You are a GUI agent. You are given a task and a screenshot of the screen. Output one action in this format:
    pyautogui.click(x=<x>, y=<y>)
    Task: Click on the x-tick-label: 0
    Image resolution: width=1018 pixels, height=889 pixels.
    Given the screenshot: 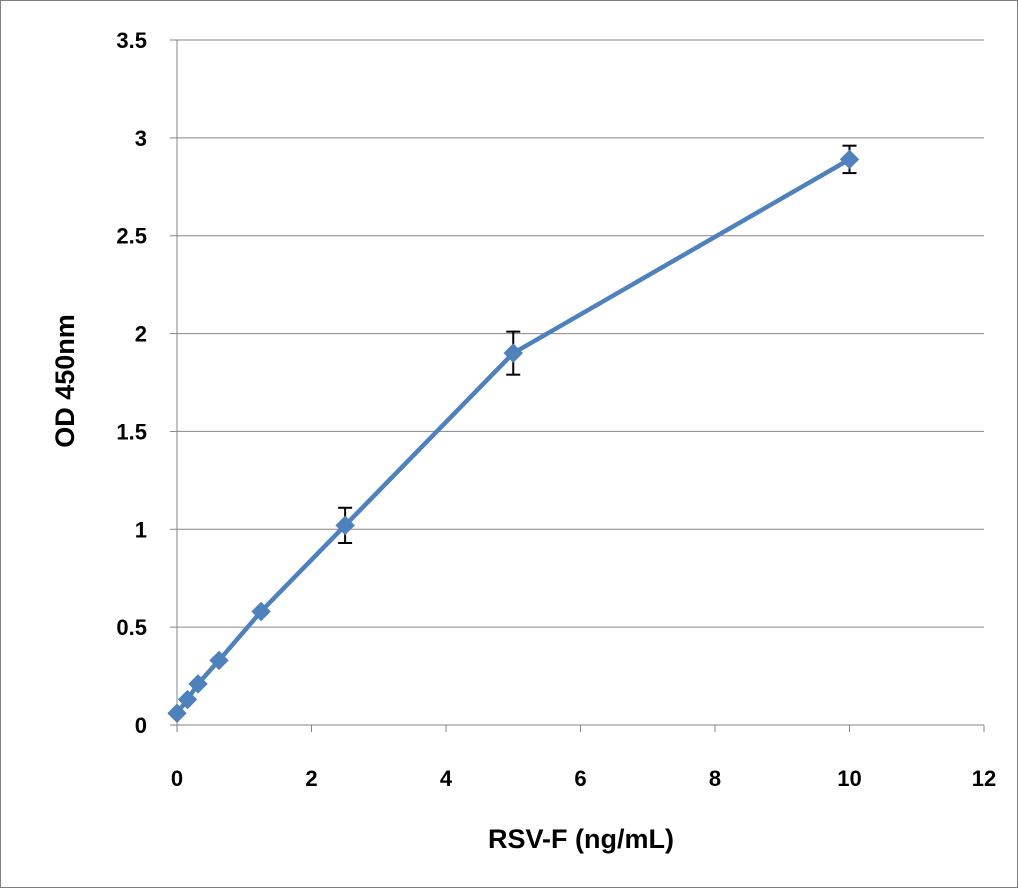 What is the action you would take?
    pyautogui.click(x=177, y=778)
    